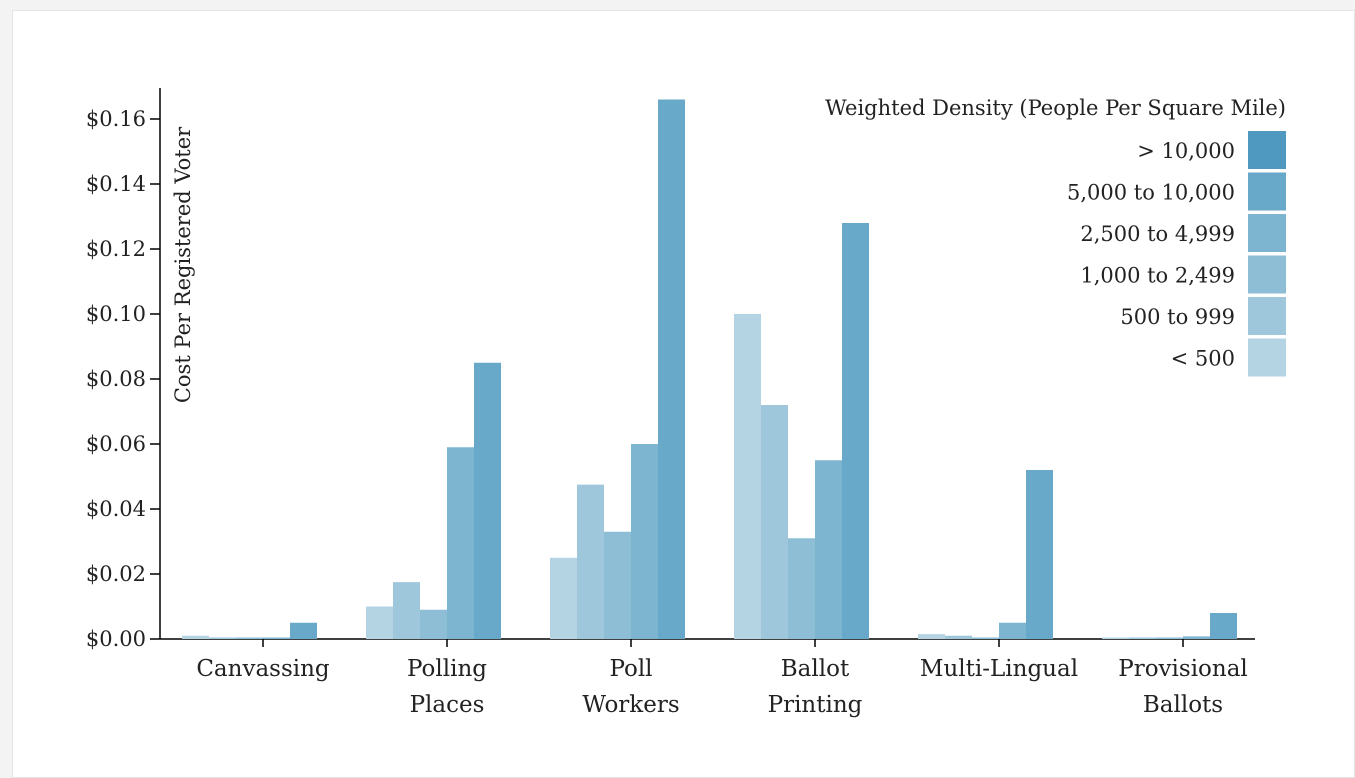 The height and width of the screenshot is (778, 1355). Describe the element at coordinates (116, 314) in the screenshot. I see `y-tick-label: $0.10` at that location.